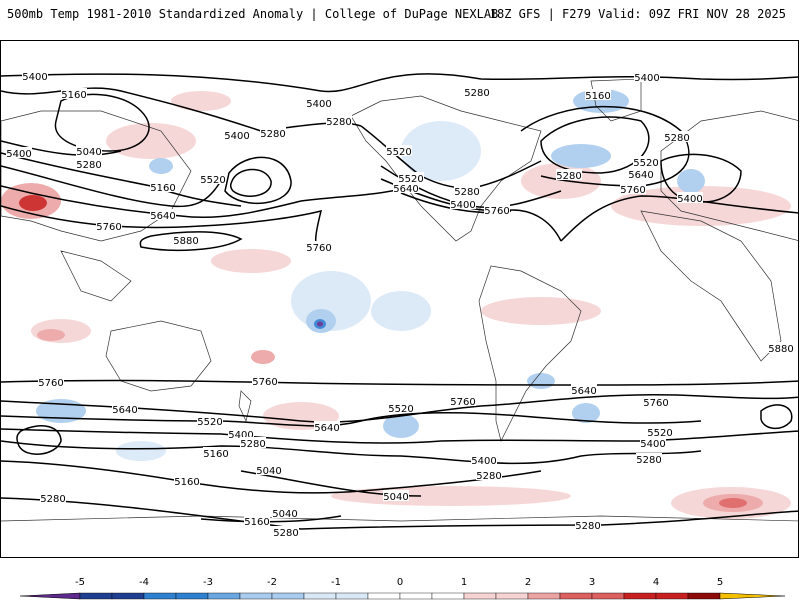  What do you see at coordinates (679, 218) in the screenshot?
I see `contour-5760-east` at bounding box center [679, 218].